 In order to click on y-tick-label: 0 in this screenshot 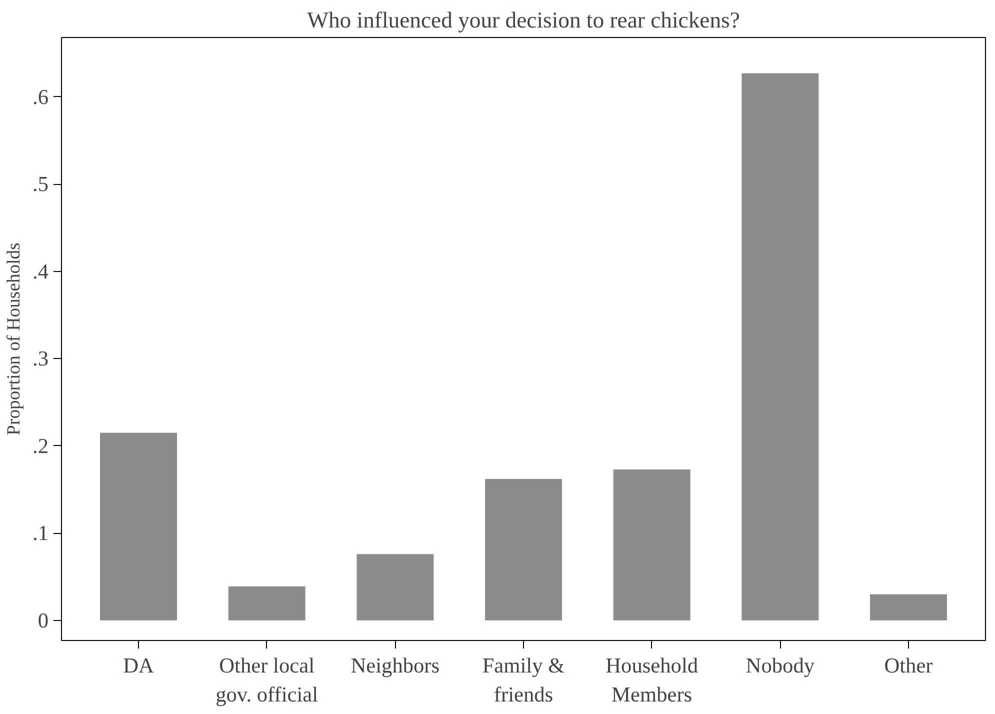, I will do `click(43, 620)`.